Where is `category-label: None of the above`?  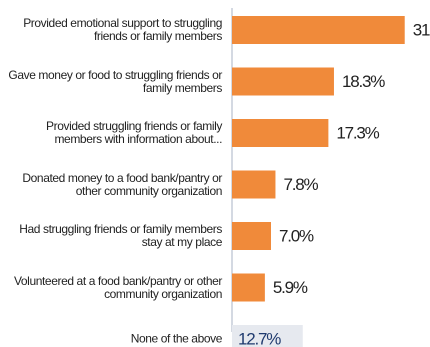 category-label: None of the above is located at coordinates (176, 338).